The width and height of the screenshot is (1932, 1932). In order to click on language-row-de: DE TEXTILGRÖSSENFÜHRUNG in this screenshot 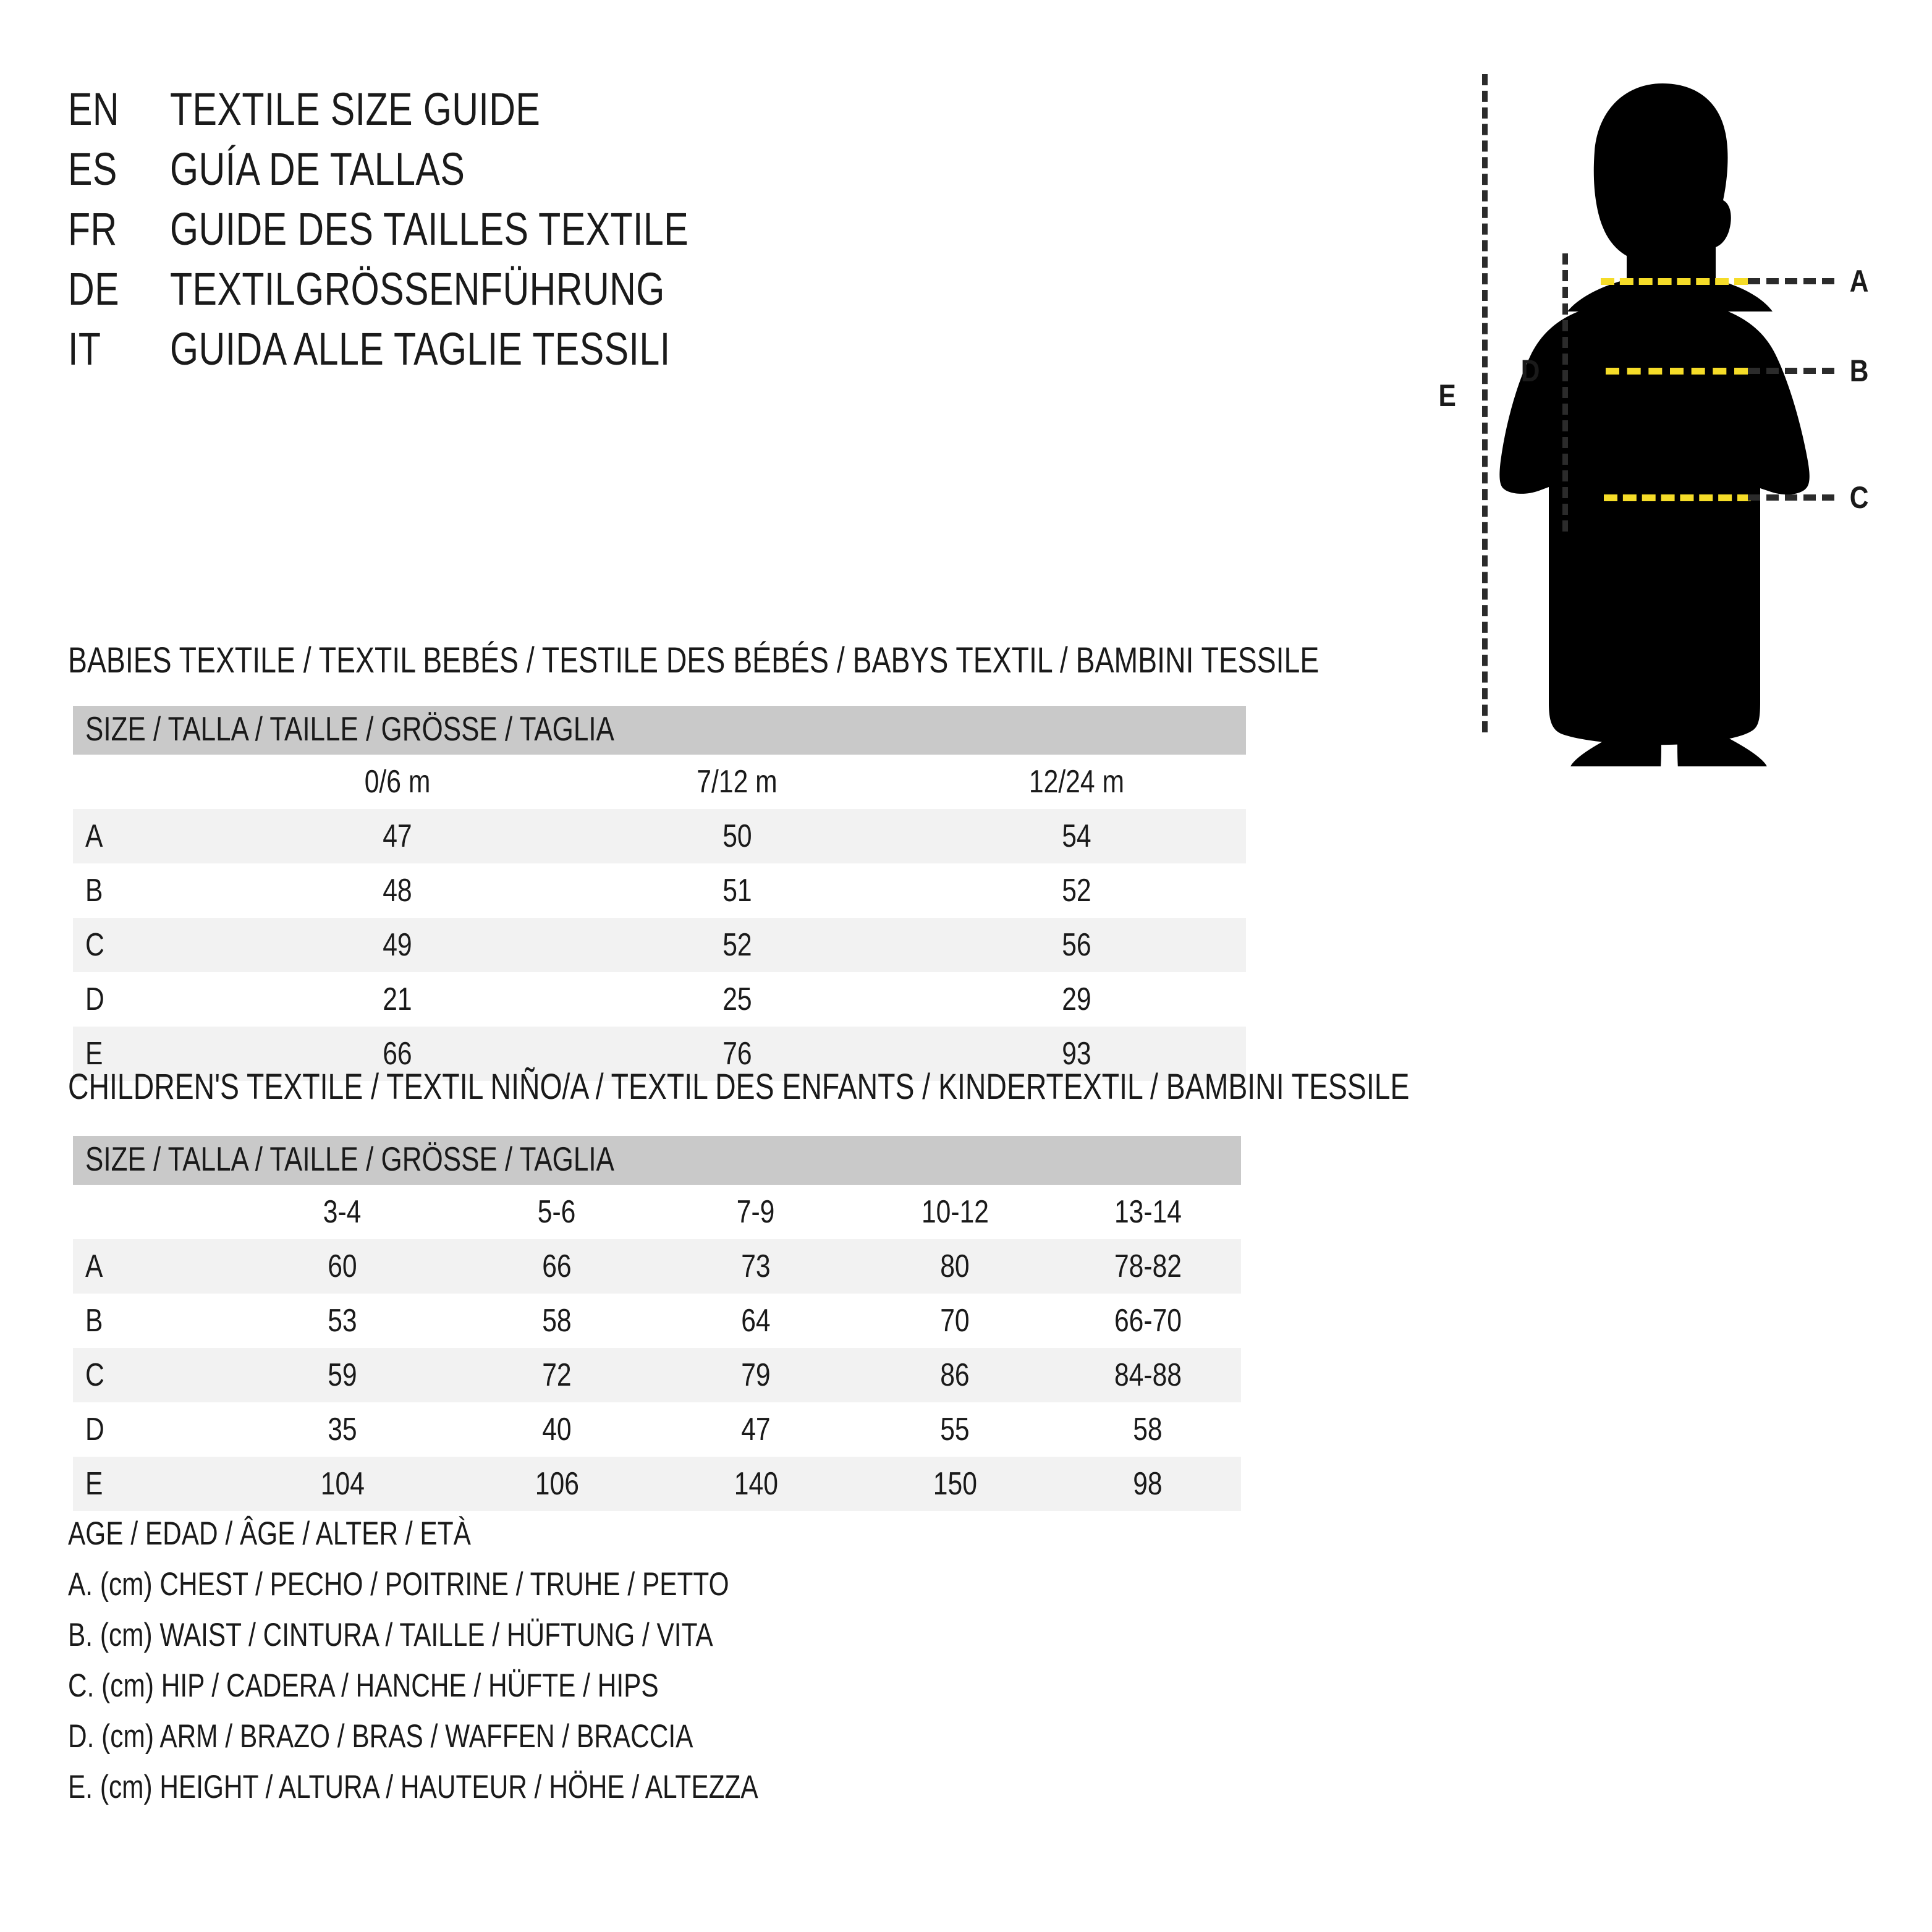, I will do `click(593, 296)`.